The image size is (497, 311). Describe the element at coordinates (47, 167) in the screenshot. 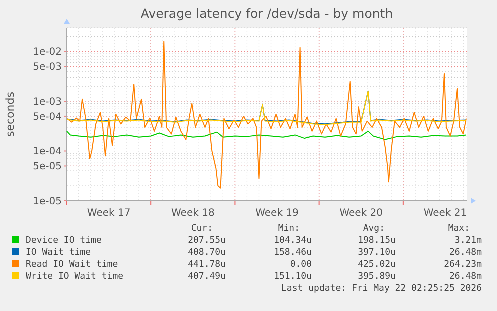

I see `y-tick-label: 5e-05` at that location.